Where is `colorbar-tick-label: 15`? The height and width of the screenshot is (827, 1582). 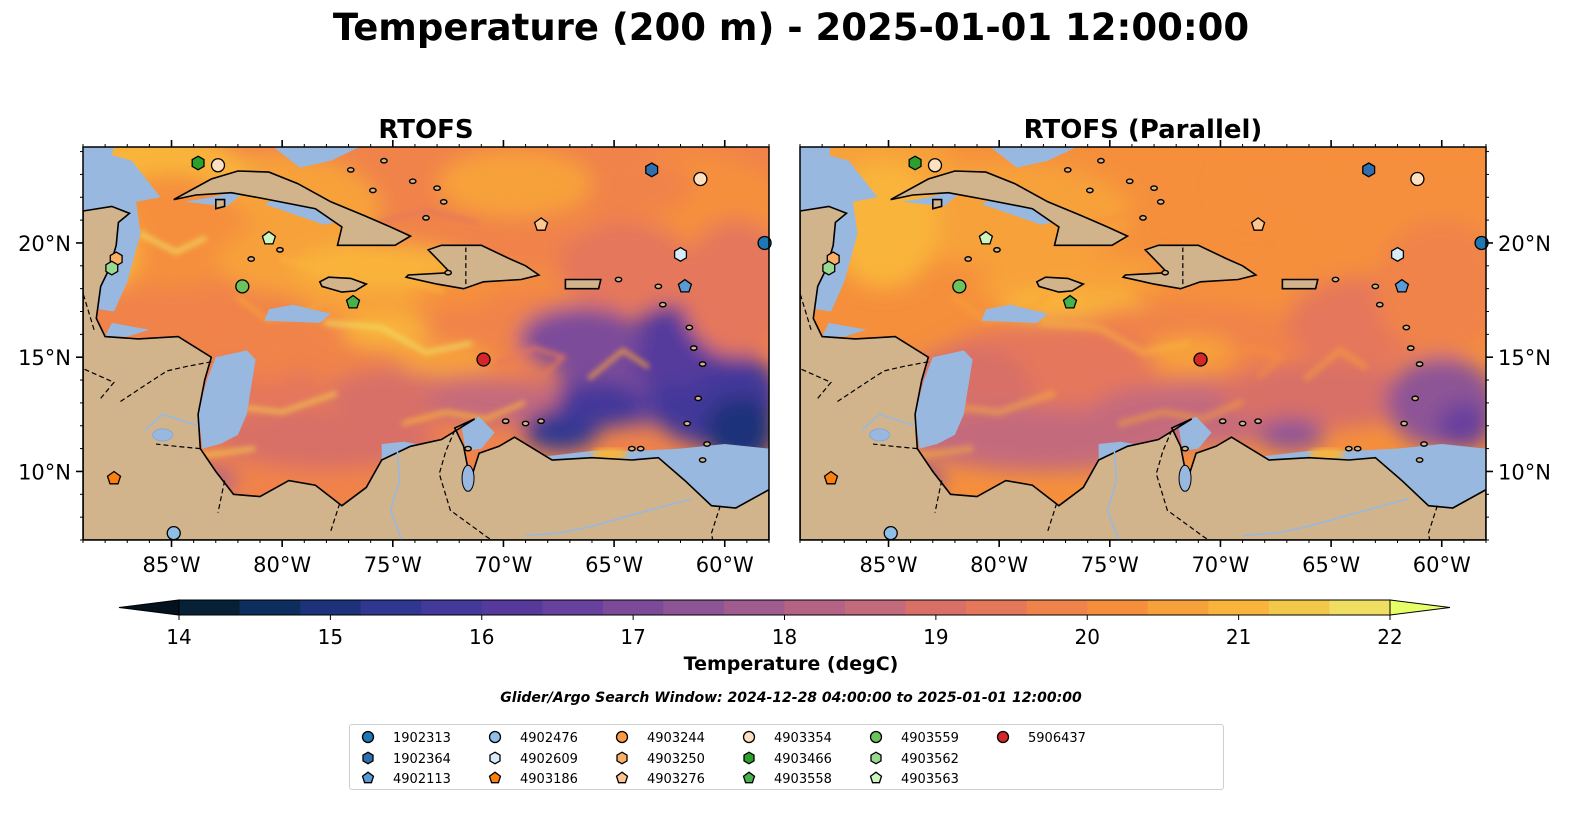
colorbar-tick-label: 15 is located at coordinates (330, 637).